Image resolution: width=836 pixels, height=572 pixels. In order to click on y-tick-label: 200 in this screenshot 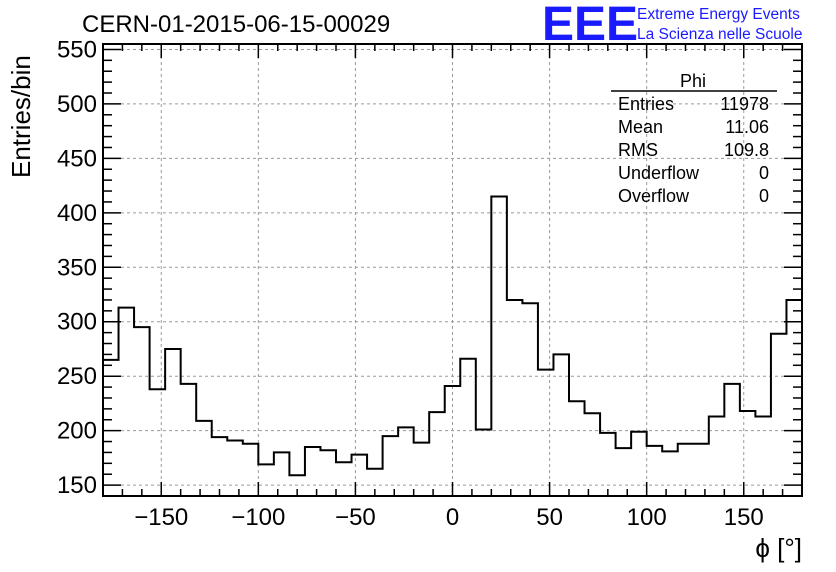, I will do `click(77, 431)`.